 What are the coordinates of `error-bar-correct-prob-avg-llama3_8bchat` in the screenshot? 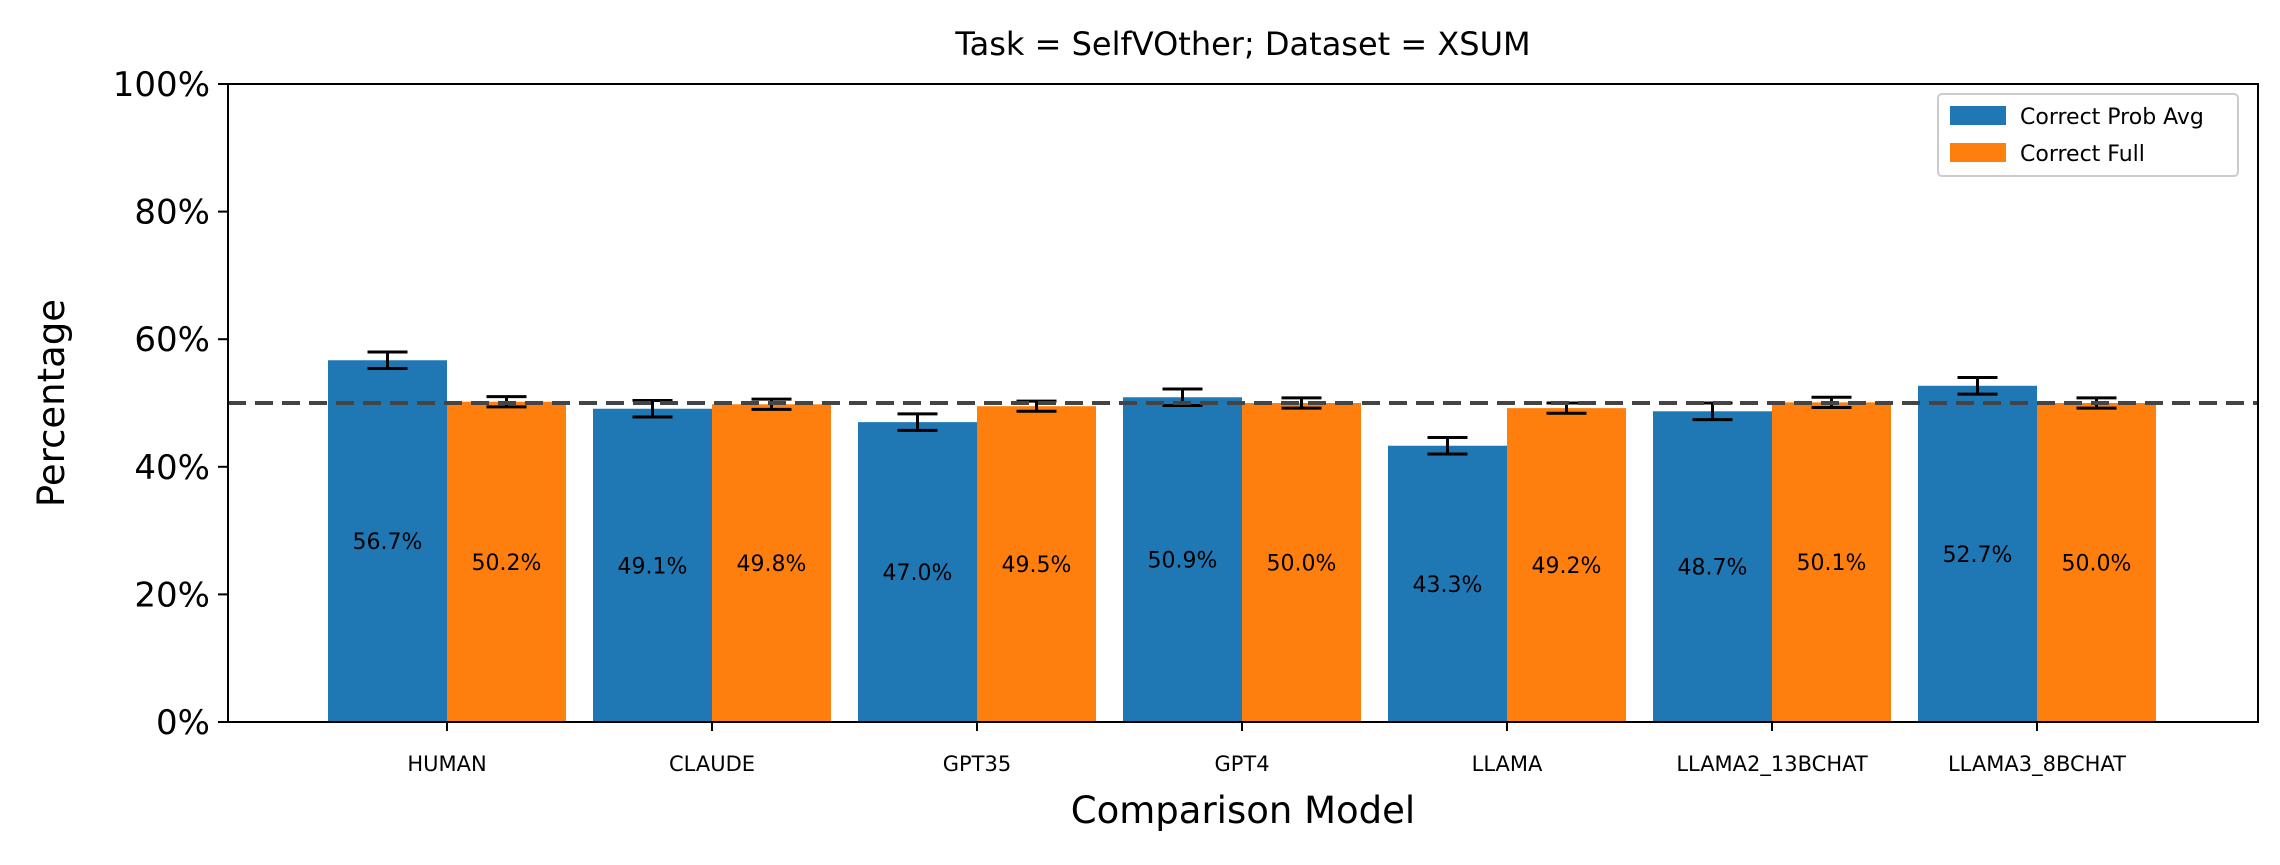 It's located at (1977, 385).